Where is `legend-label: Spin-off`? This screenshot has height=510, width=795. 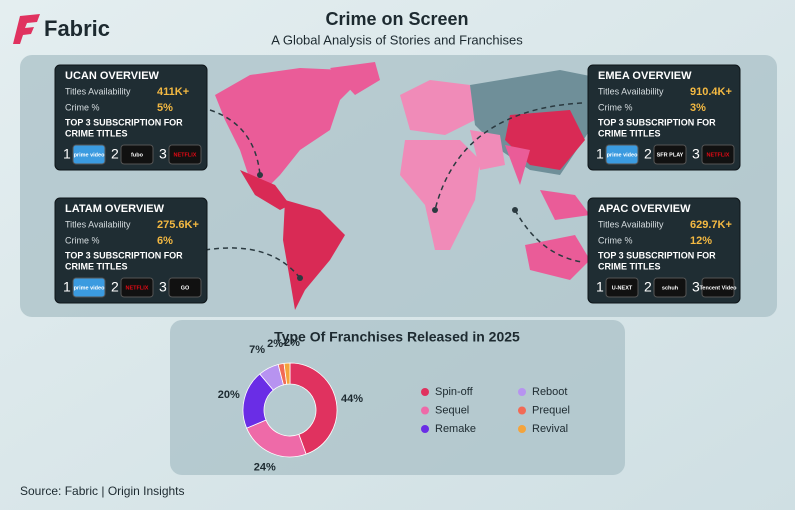 legend-label: Spin-off is located at coordinates (454, 392).